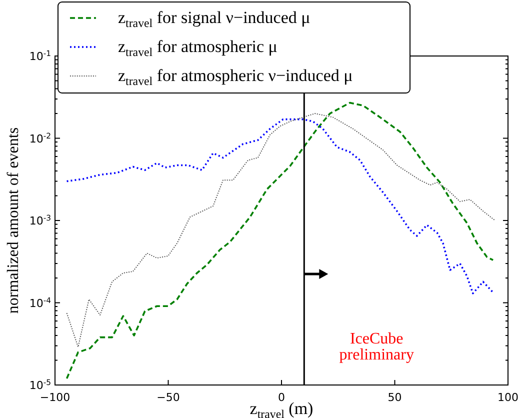 This screenshot has width=527, height=418. I want to click on y-tick-label: 10$^{-4}$, so click(40, 303).